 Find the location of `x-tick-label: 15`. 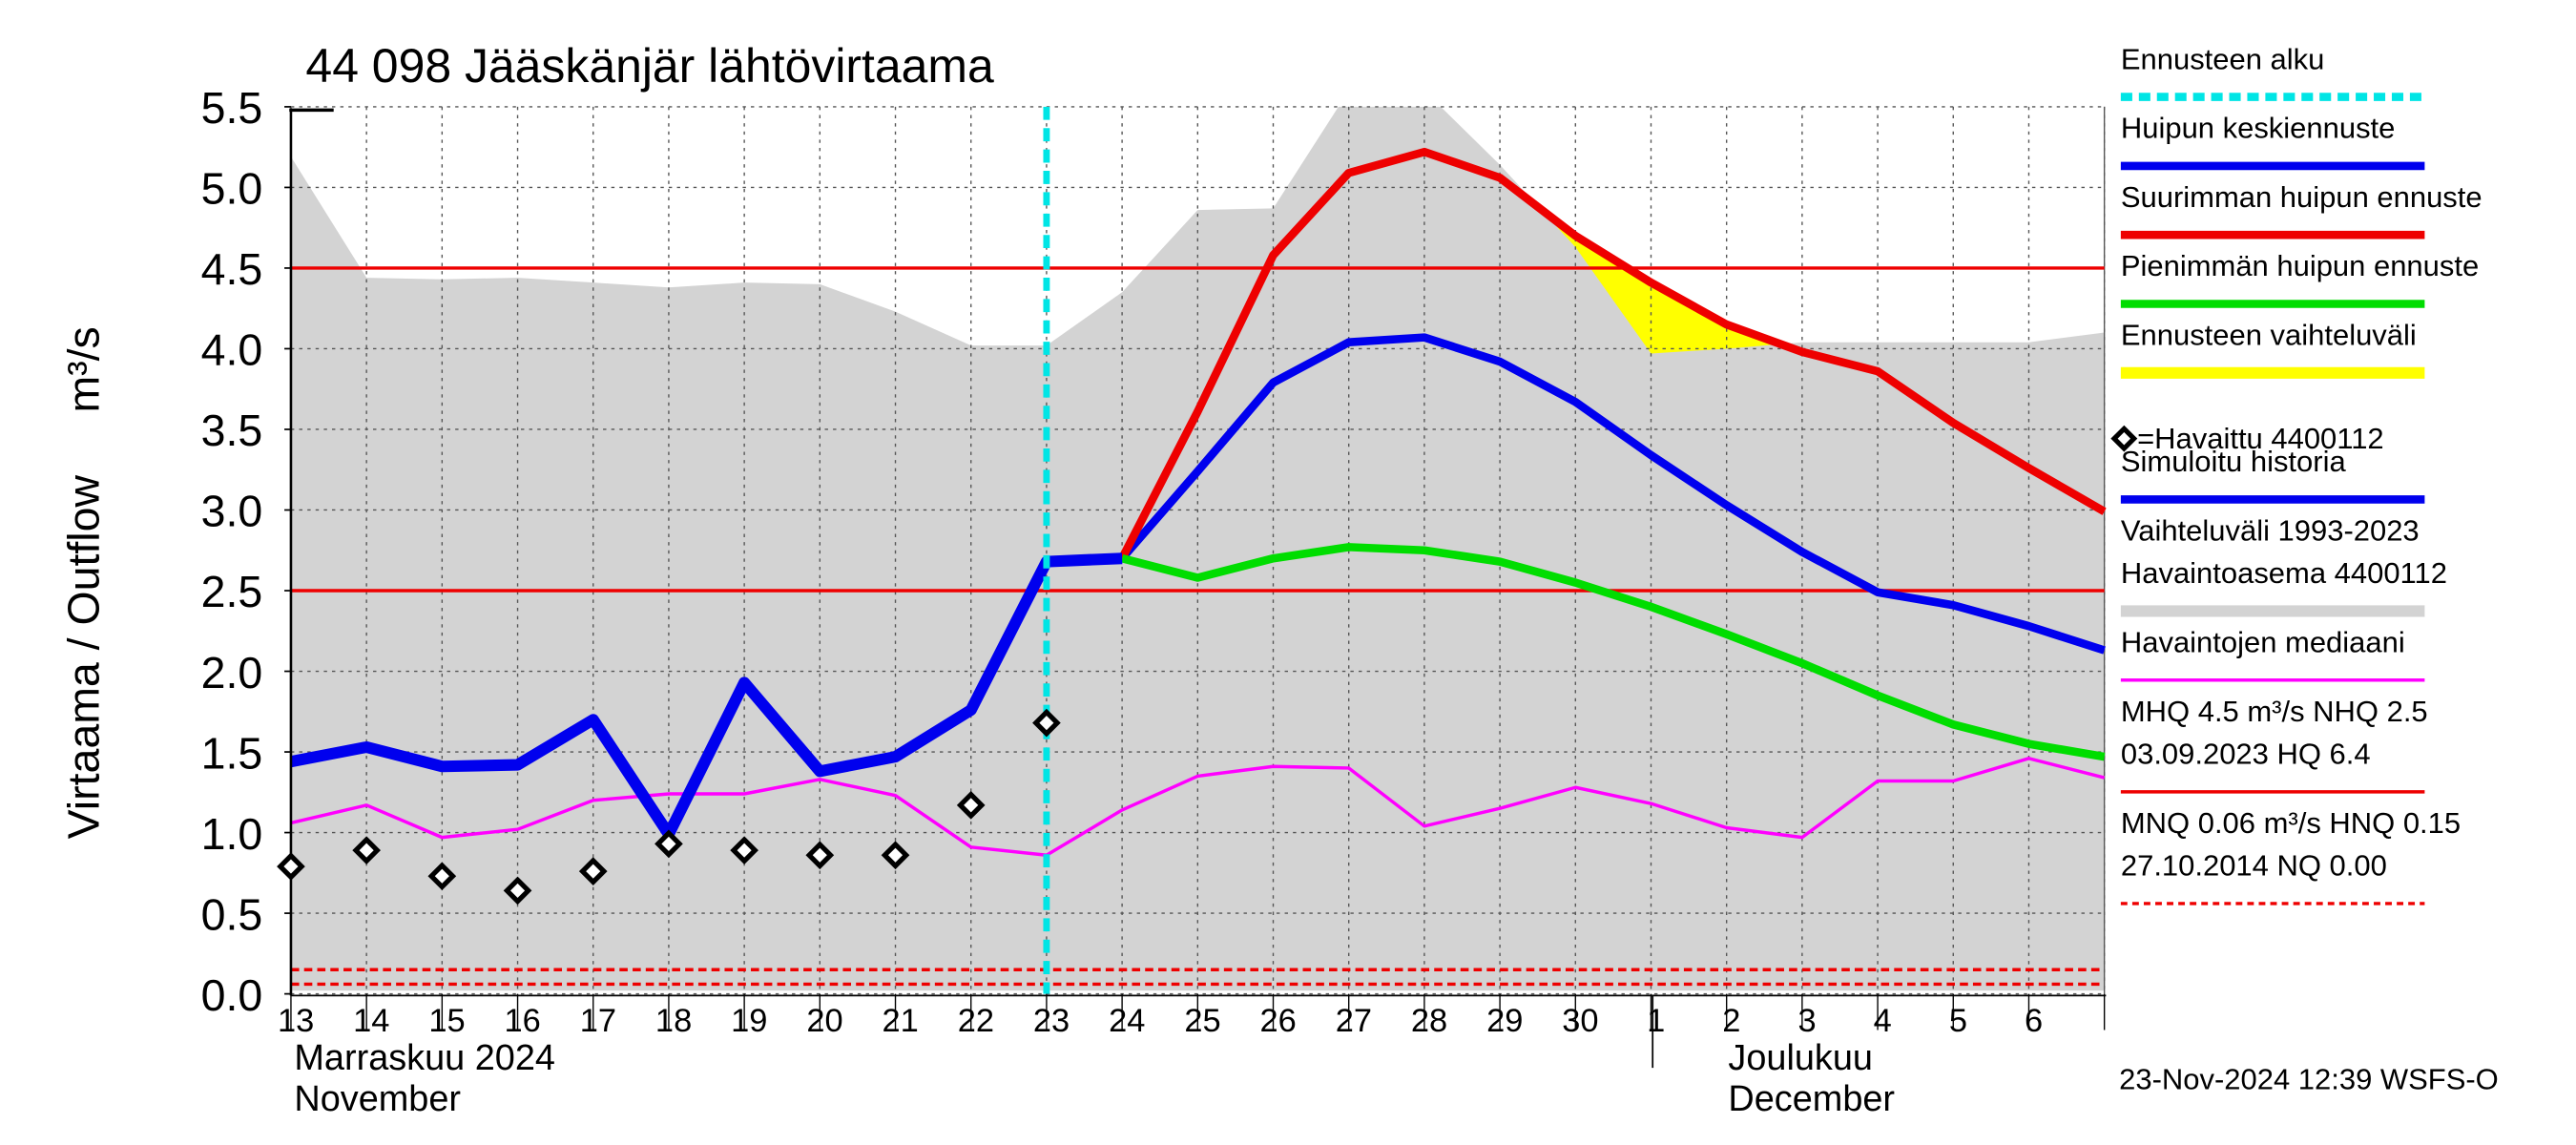

x-tick-label: 15 is located at coordinates (446, 1021).